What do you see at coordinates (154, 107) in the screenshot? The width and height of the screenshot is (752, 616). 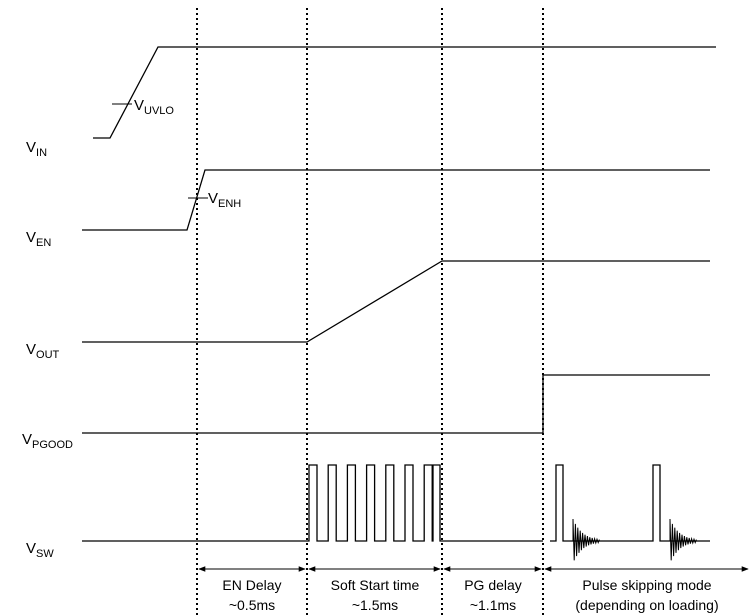 I see `uvlo-threshold-label: VUVLO` at bounding box center [154, 107].